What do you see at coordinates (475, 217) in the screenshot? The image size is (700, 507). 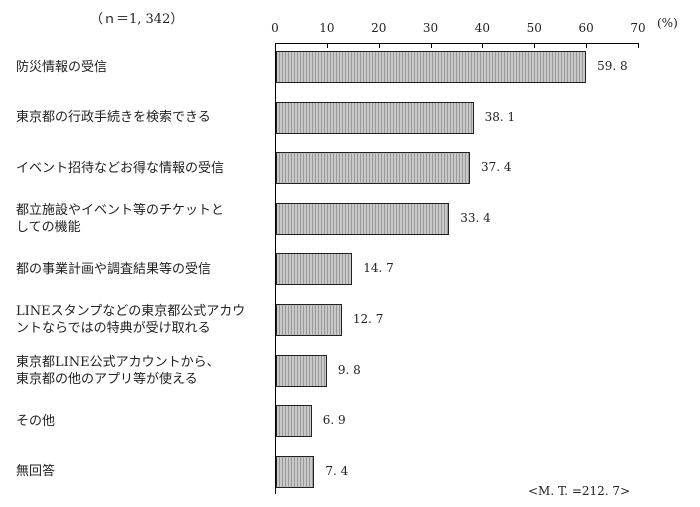 I see `value-label: 33. 4` at bounding box center [475, 217].